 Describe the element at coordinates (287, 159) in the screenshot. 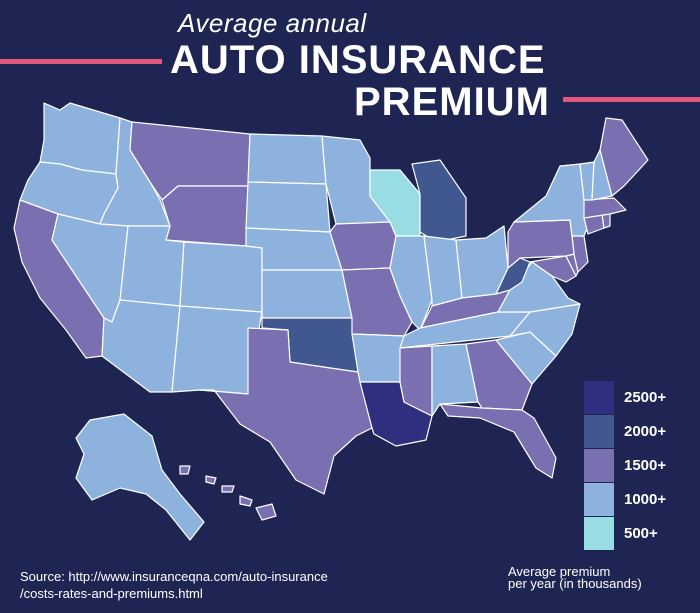

I see `state-nd` at that location.